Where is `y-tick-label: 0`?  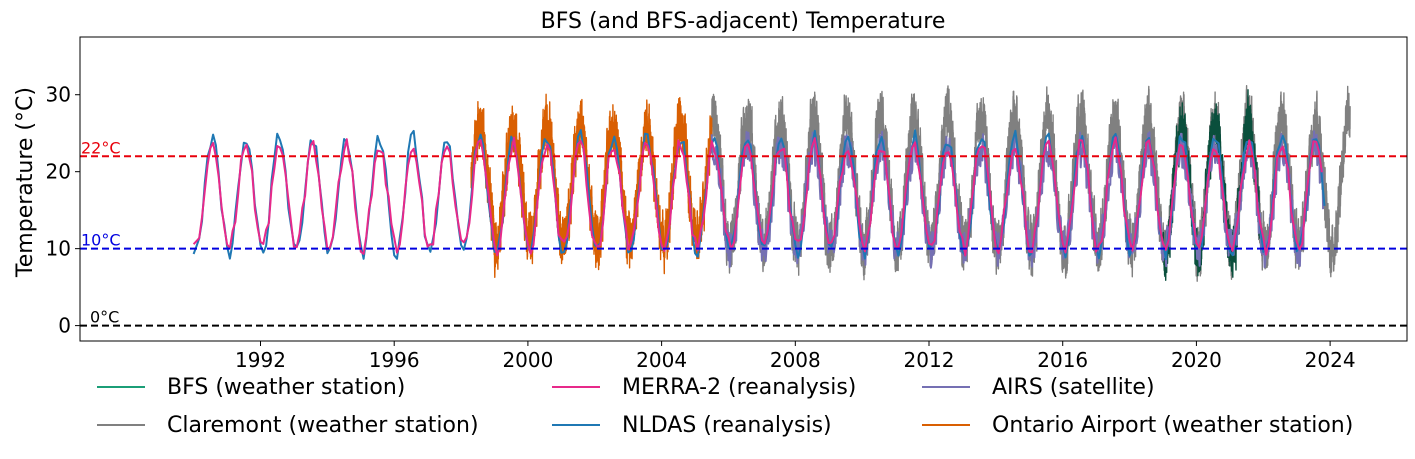
y-tick-label: 0 is located at coordinates (64, 326).